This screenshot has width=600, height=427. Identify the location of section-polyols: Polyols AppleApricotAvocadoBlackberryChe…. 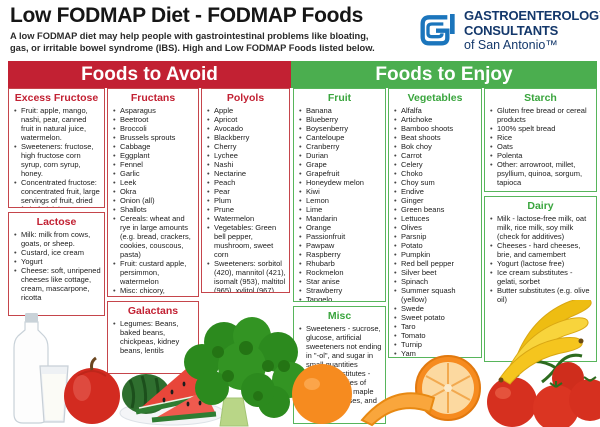
(245, 190).